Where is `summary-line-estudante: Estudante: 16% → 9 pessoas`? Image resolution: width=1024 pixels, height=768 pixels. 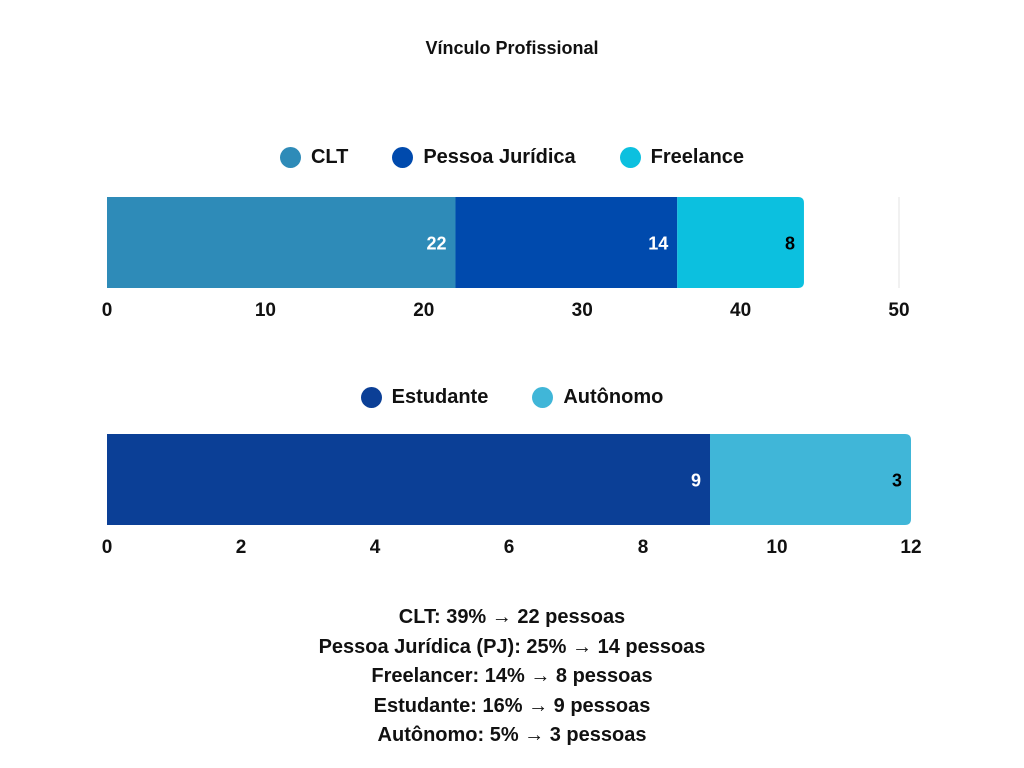 summary-line-estudante: Estudante: 16% → 9 pessoas is located at coordinates (512, 705).